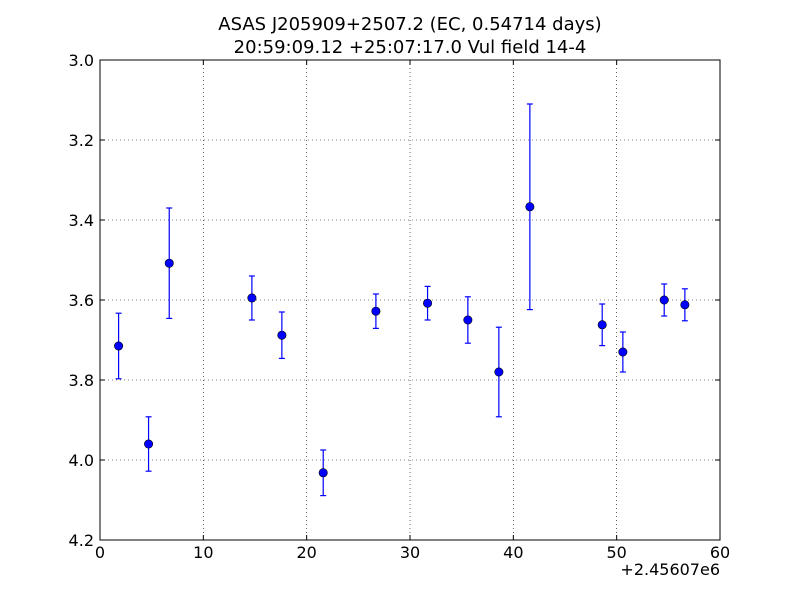  Describe the element at coordinates (81, 540) in the screenshot. I see `y-tick-label: 4.2` at that location.